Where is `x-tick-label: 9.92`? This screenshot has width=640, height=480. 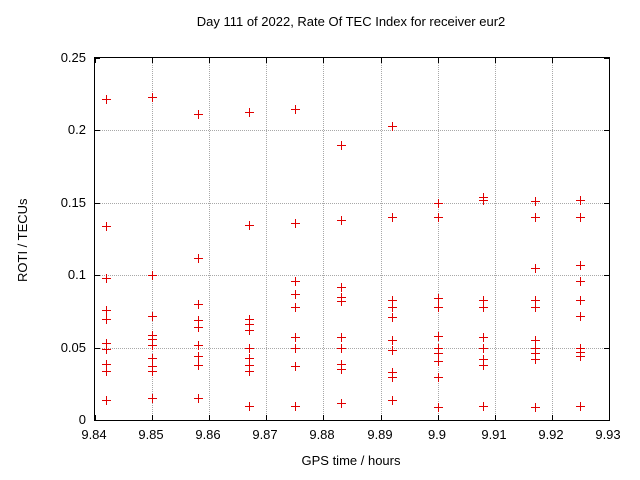 x-tick-label: 9.92 is located at coordinates (551, 434).